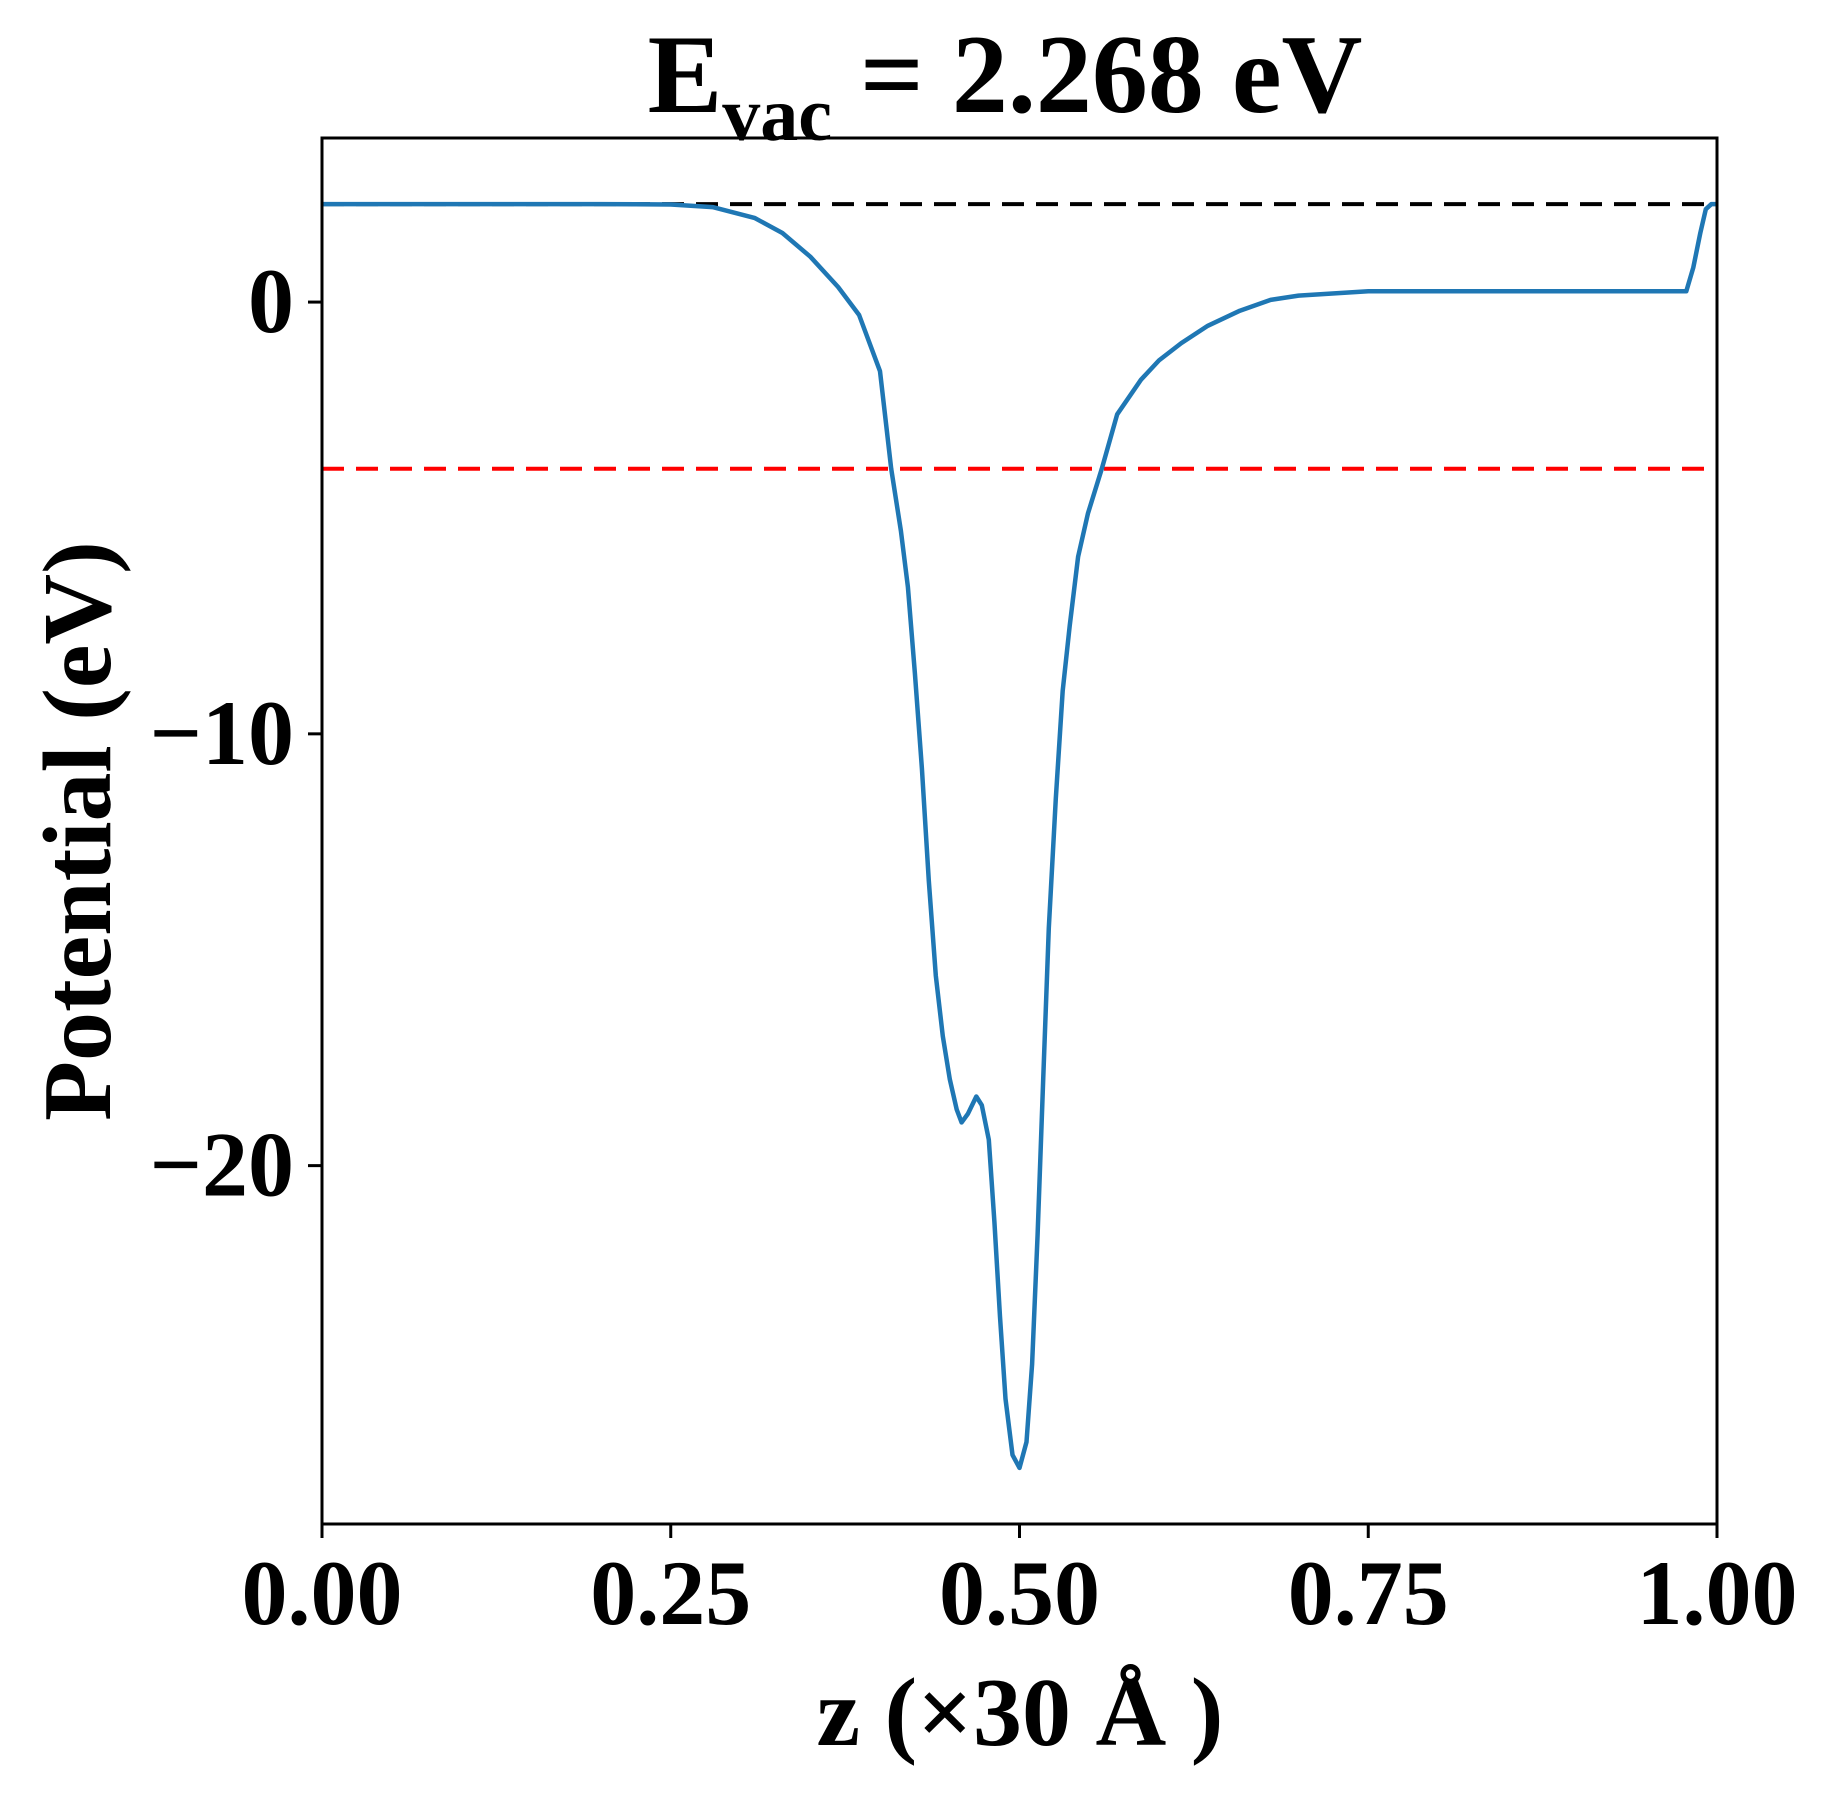 The height and width of the screenshot is (1794, 1833). What do you see at coordinates (1368, 1593) in the screenshot?
I see `x-tick-label: 0.75` at bounding box center [1368, 1593].